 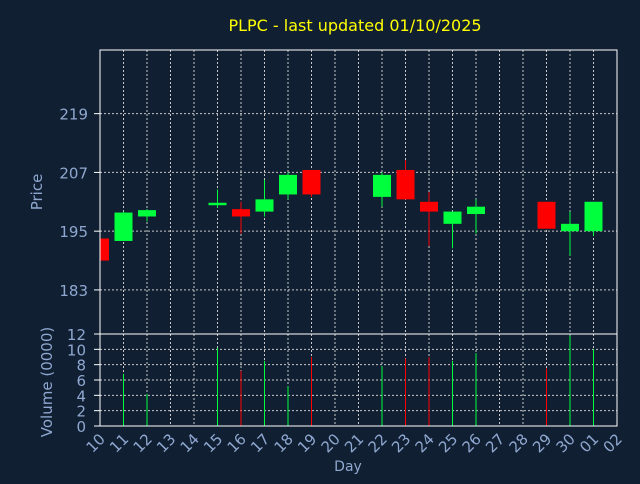 I want to click on volume-tick-label: 12, so click(x=76, y=335).